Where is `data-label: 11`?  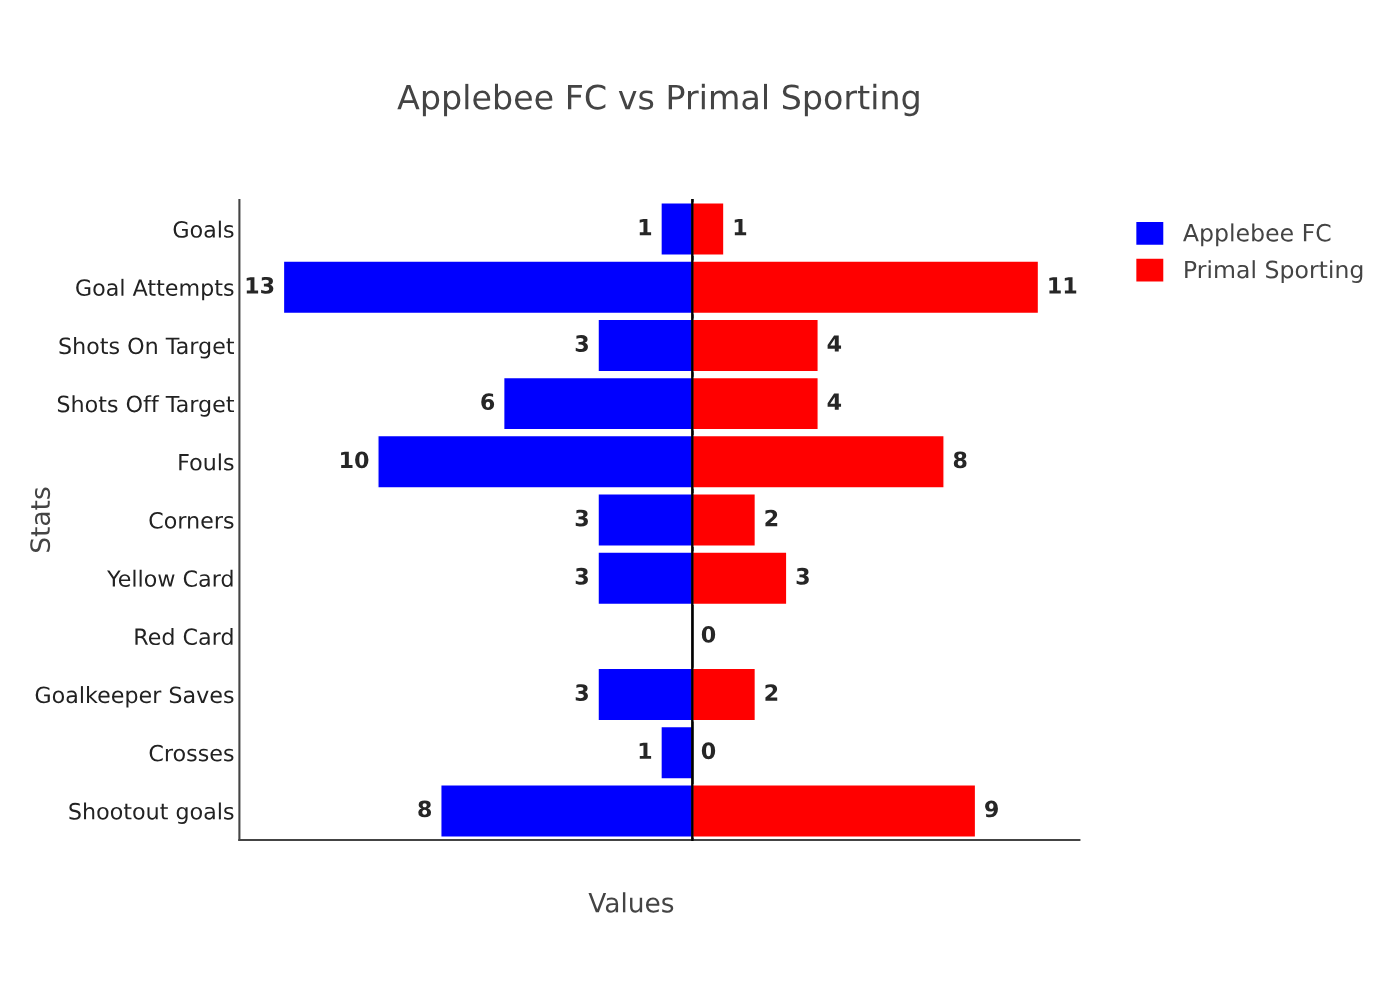 data-label: 11 is located at coordinates (1063, 285).